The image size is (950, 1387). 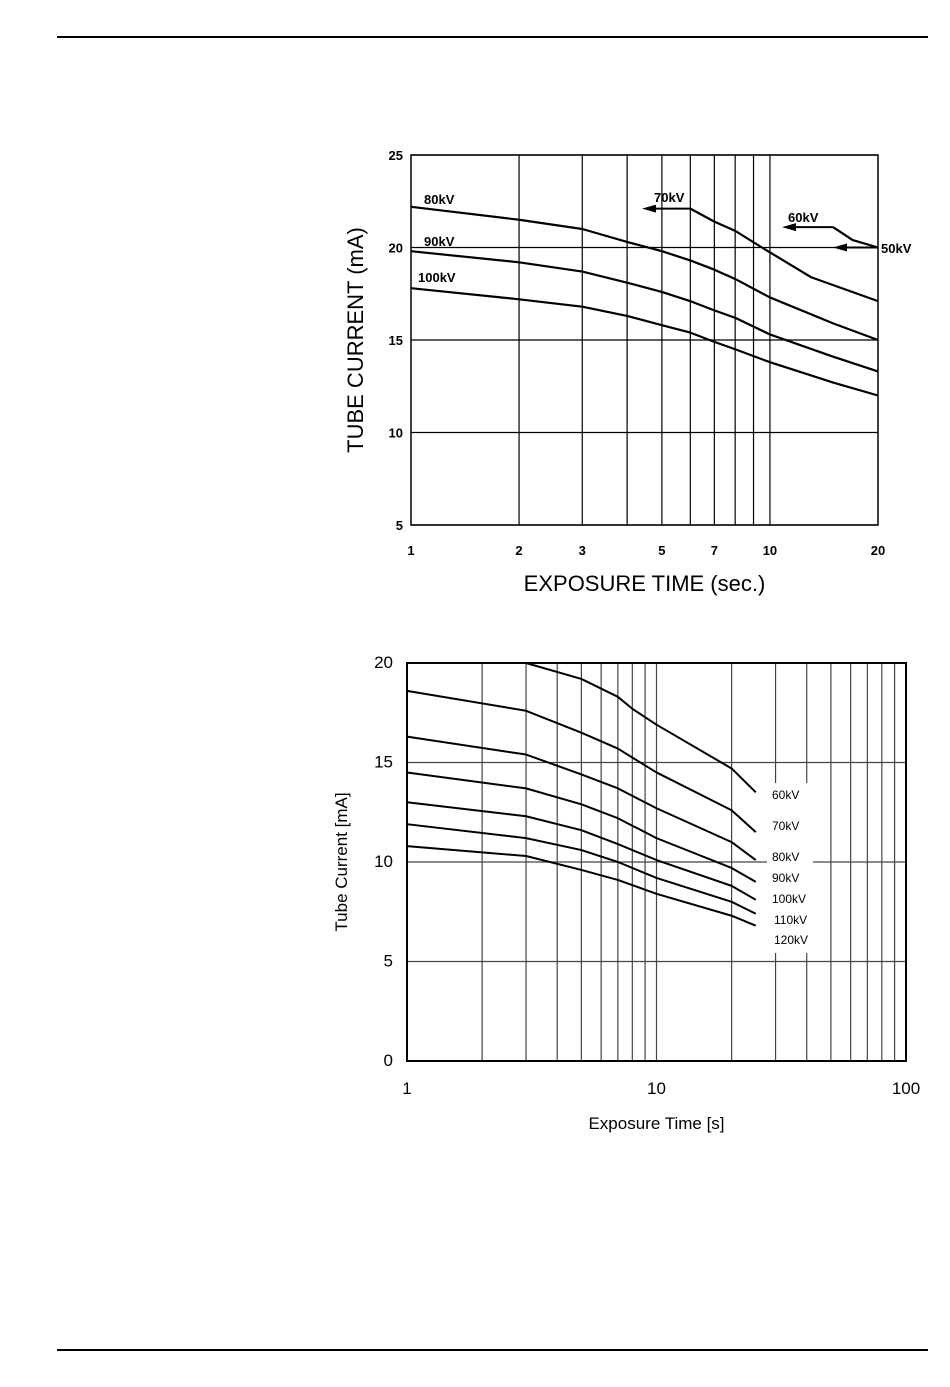 I want to click on curve-label-50kV: 50kV, so click(x=896, y=248).